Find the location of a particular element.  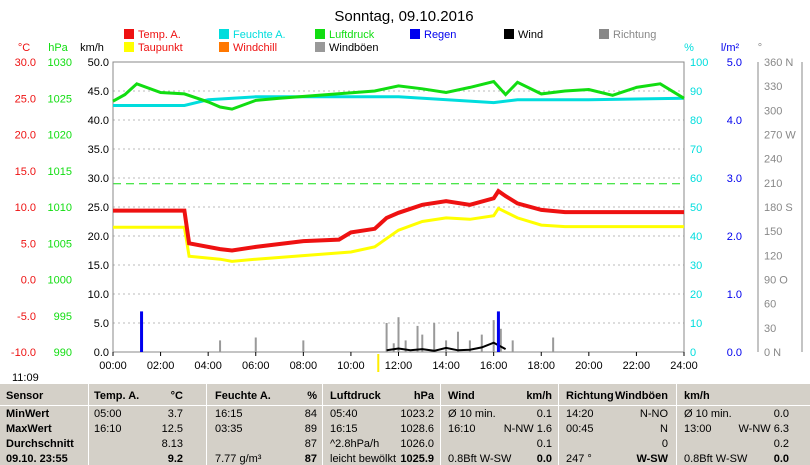

table-cell: W-SW is located at coordinates (652, 459).